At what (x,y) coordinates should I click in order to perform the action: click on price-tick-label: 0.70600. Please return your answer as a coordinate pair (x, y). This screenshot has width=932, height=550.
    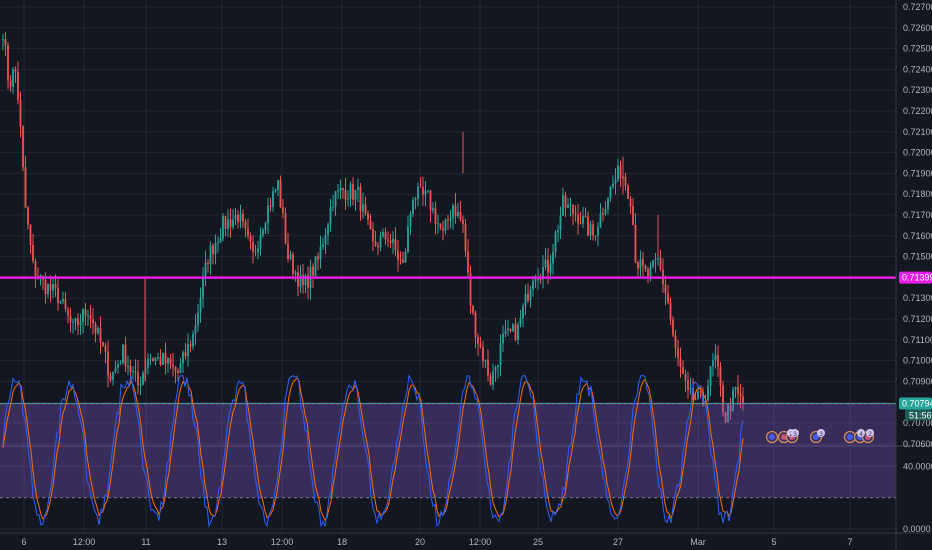
    Looking at the image, I should click on (917, 444).